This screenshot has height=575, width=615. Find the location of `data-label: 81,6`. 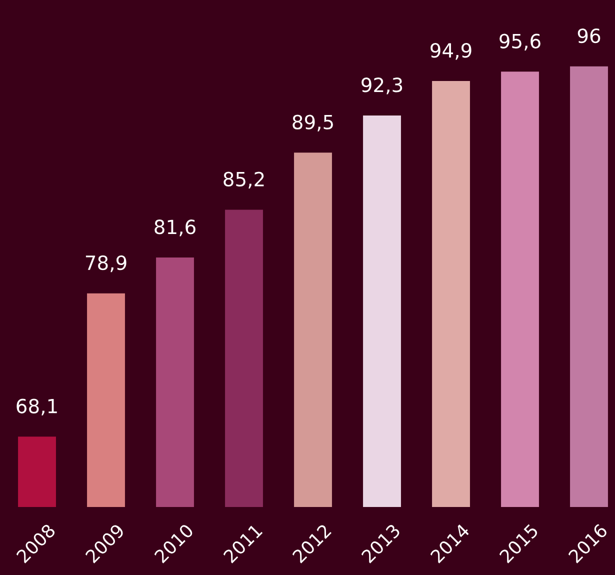

data-label: 81,6 is located at coordinates (175, 228).